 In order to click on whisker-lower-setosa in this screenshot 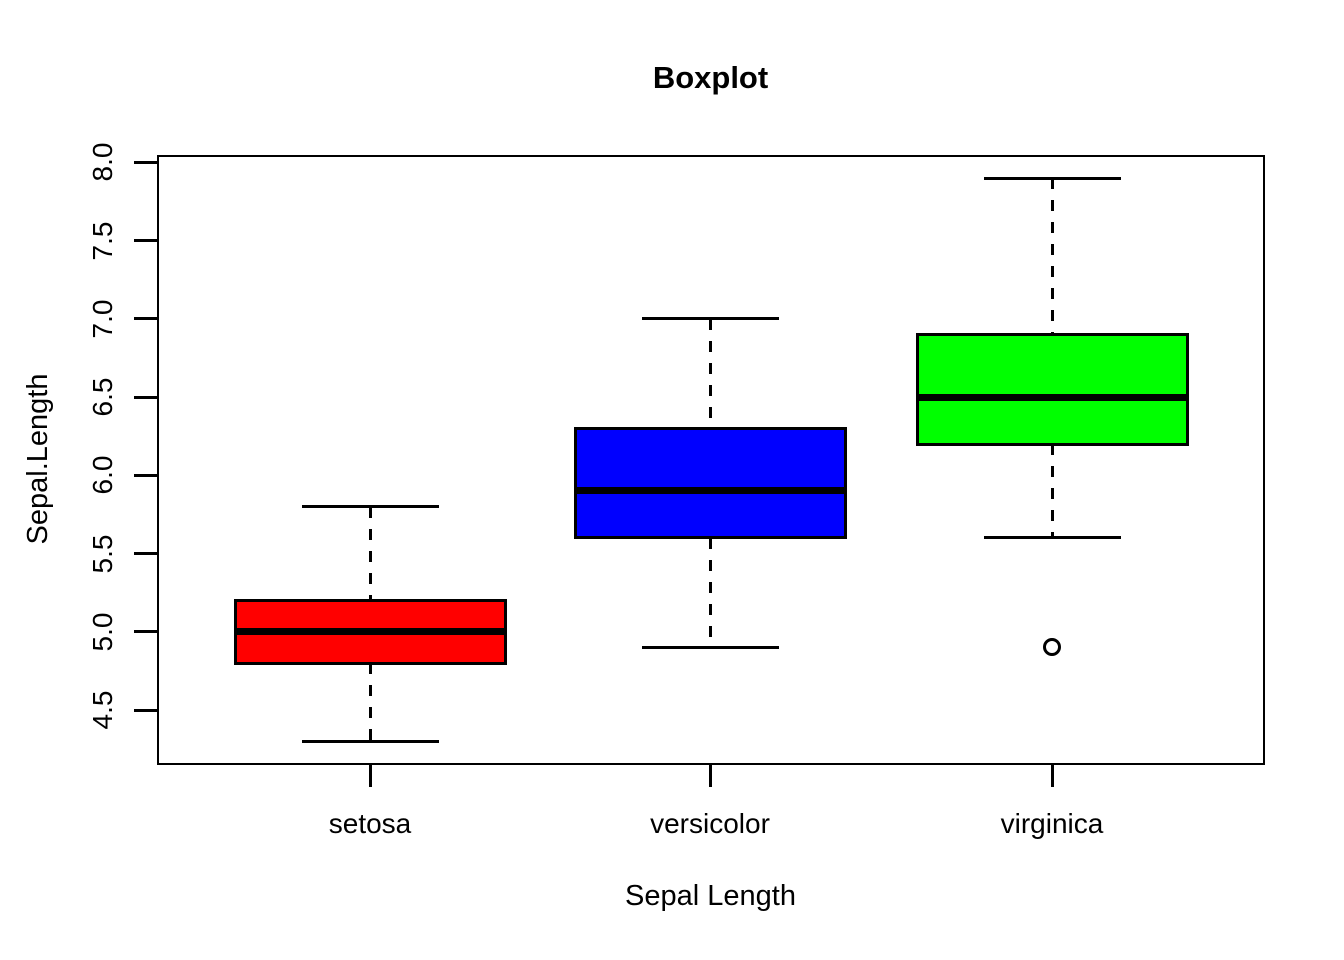, I will do `click(370, 702)`.